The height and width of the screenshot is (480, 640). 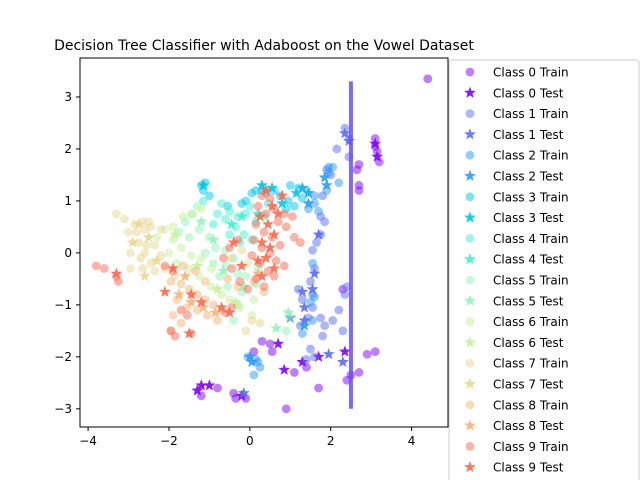 I want to click on legend-marker-star, so click(x=470, y=467).